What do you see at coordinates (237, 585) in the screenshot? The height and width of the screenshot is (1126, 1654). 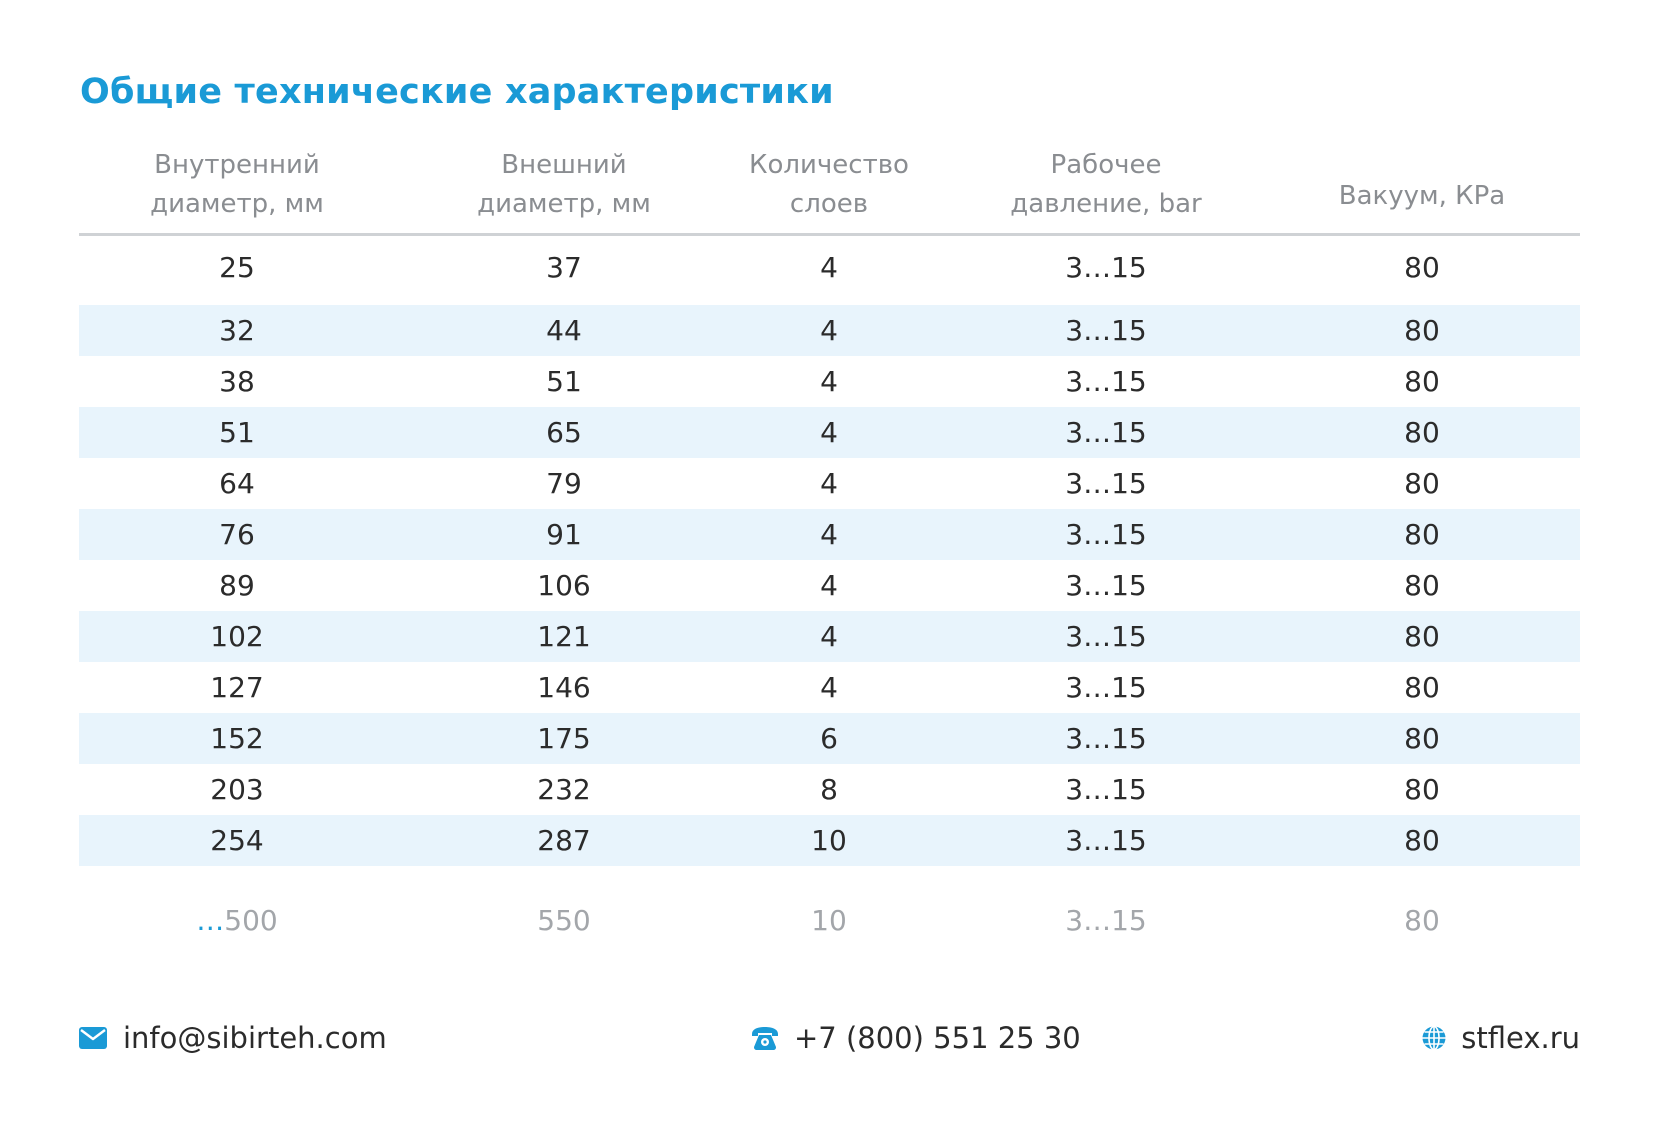 I see `cell-inner-diameter: 89` at bounding box center [237, 585].